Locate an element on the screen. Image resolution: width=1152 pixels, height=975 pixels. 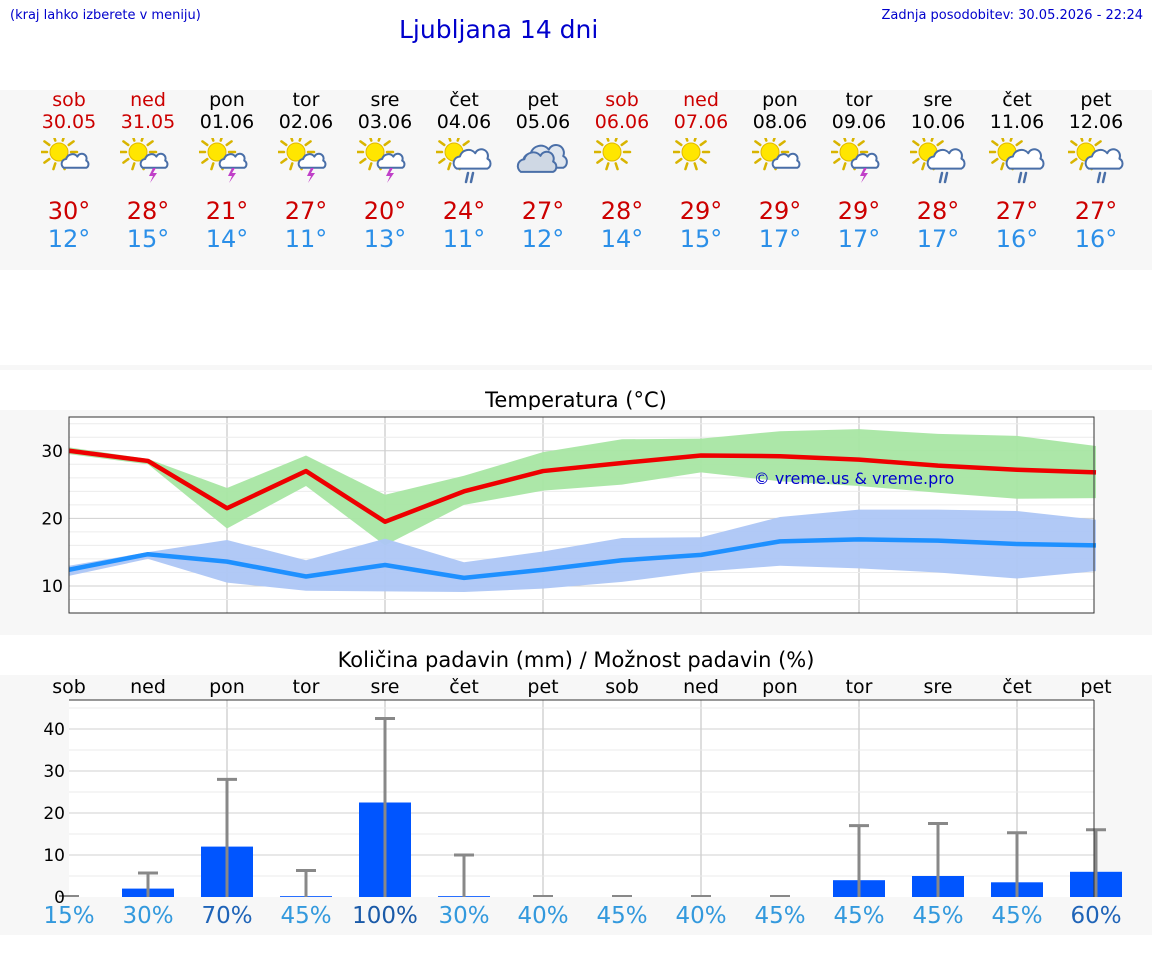
day-column: sob 30.05 30° 12° is located at coordinates (69, 135).